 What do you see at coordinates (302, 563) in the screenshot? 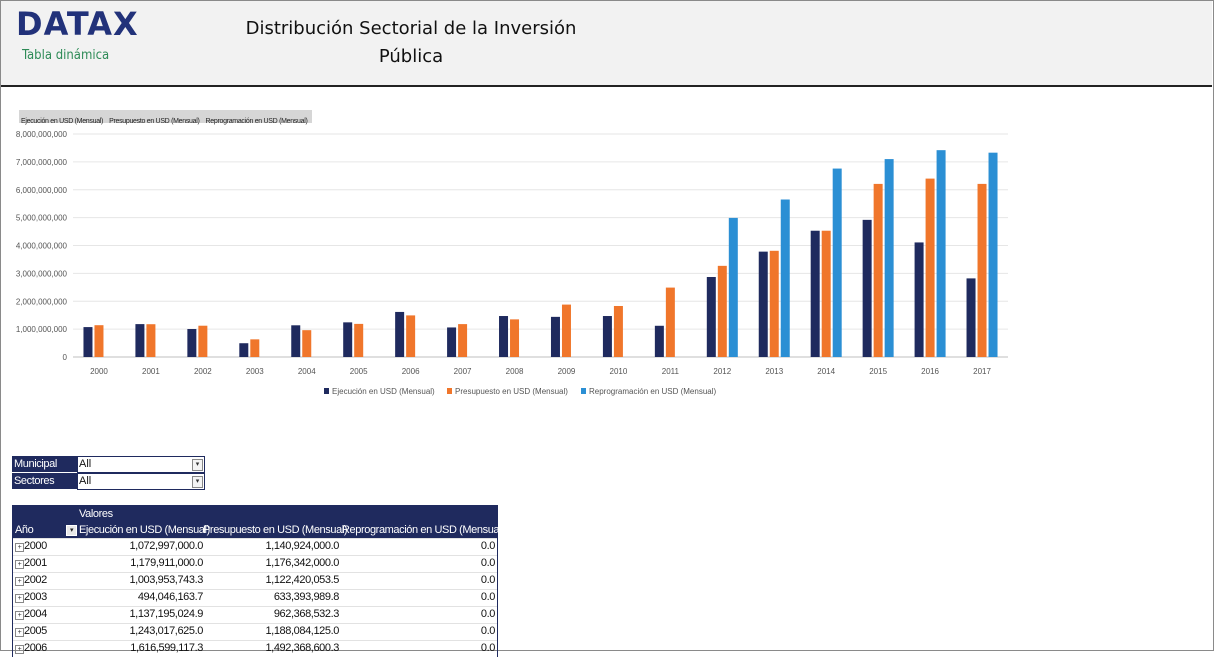
I see `row-presupuesto: 1,176,342,000.0` at bounding box center [302, 563].